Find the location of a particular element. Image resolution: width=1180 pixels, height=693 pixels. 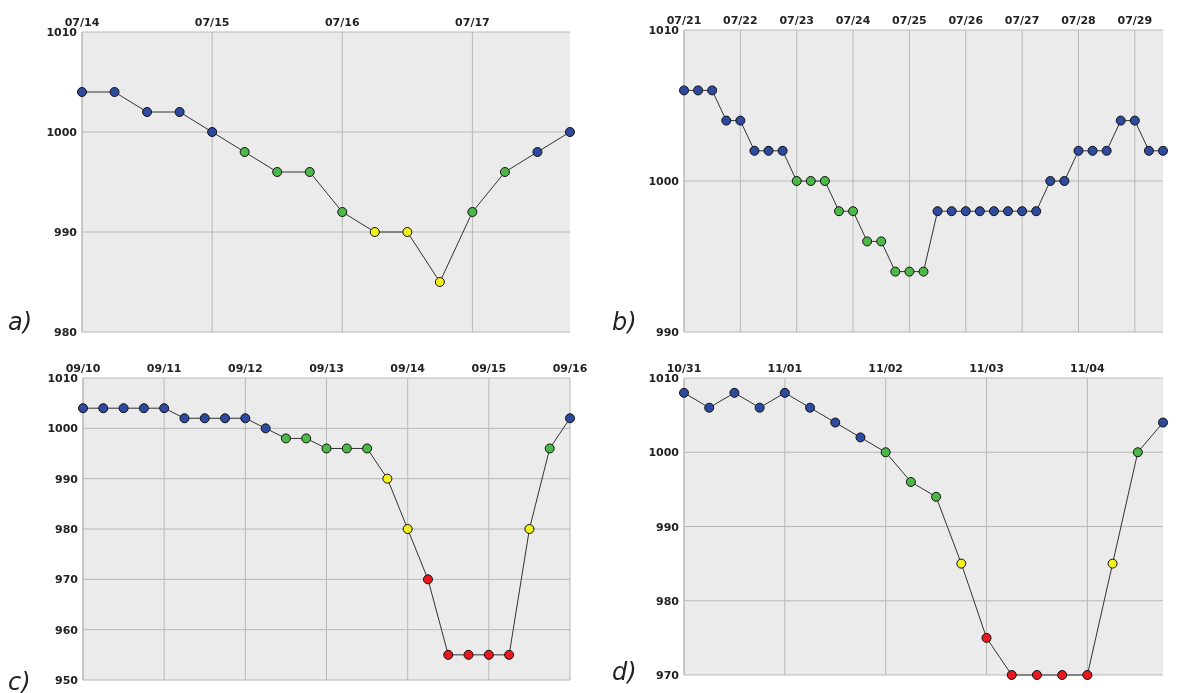

x-tick-label: 07/15 is located at coordinates (212, 22).